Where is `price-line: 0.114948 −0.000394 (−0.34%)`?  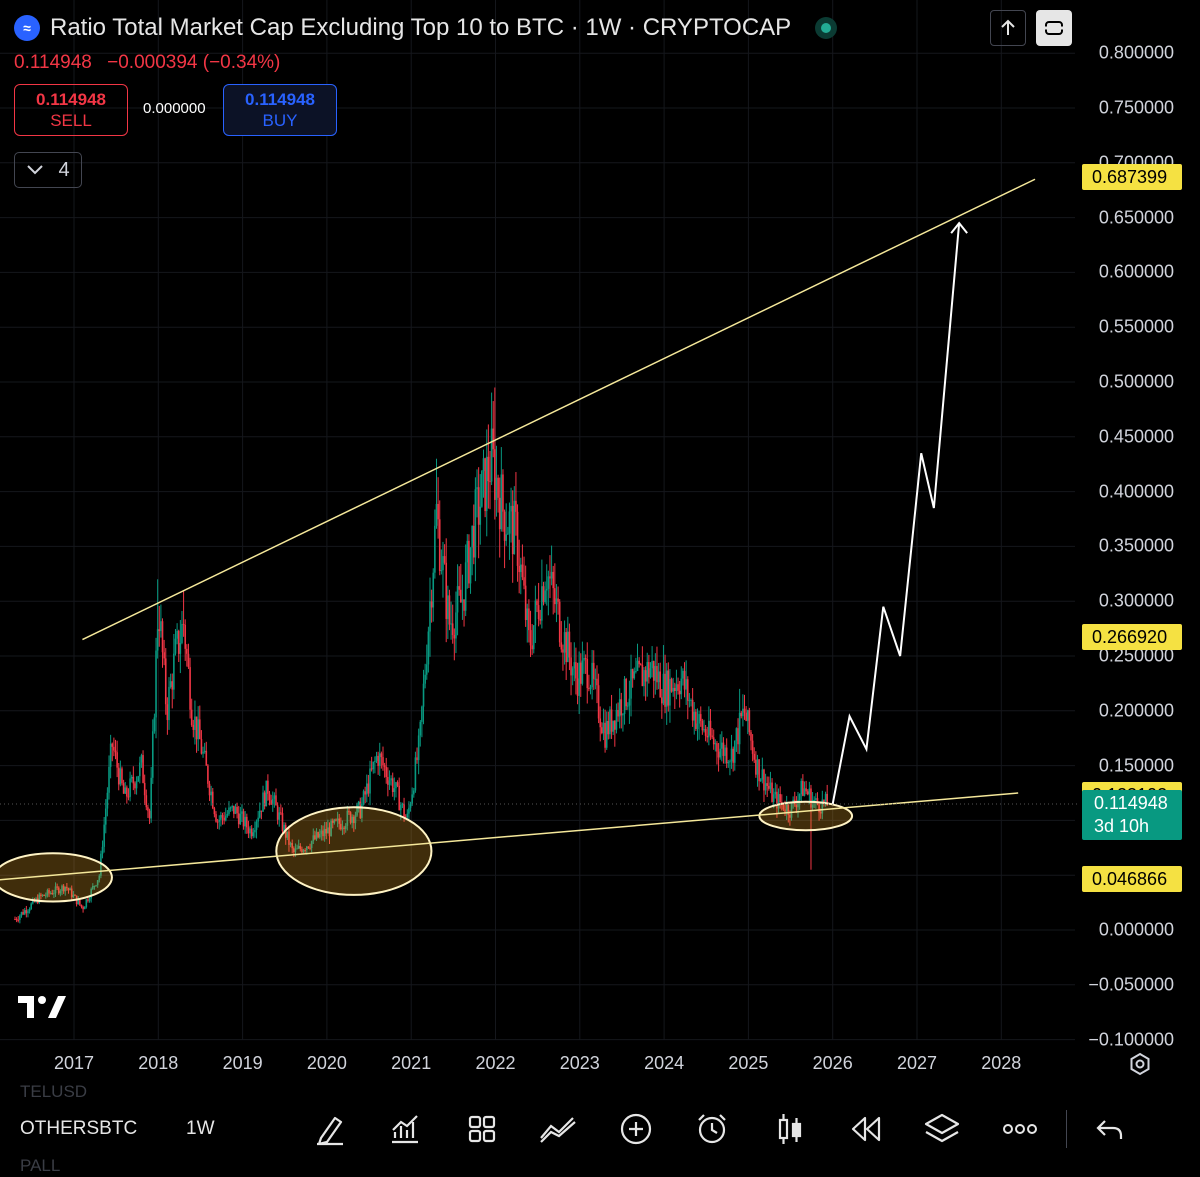 price-line: 0.114948 −0.000394 (−0.34%) is located at coordinates (147, 63).